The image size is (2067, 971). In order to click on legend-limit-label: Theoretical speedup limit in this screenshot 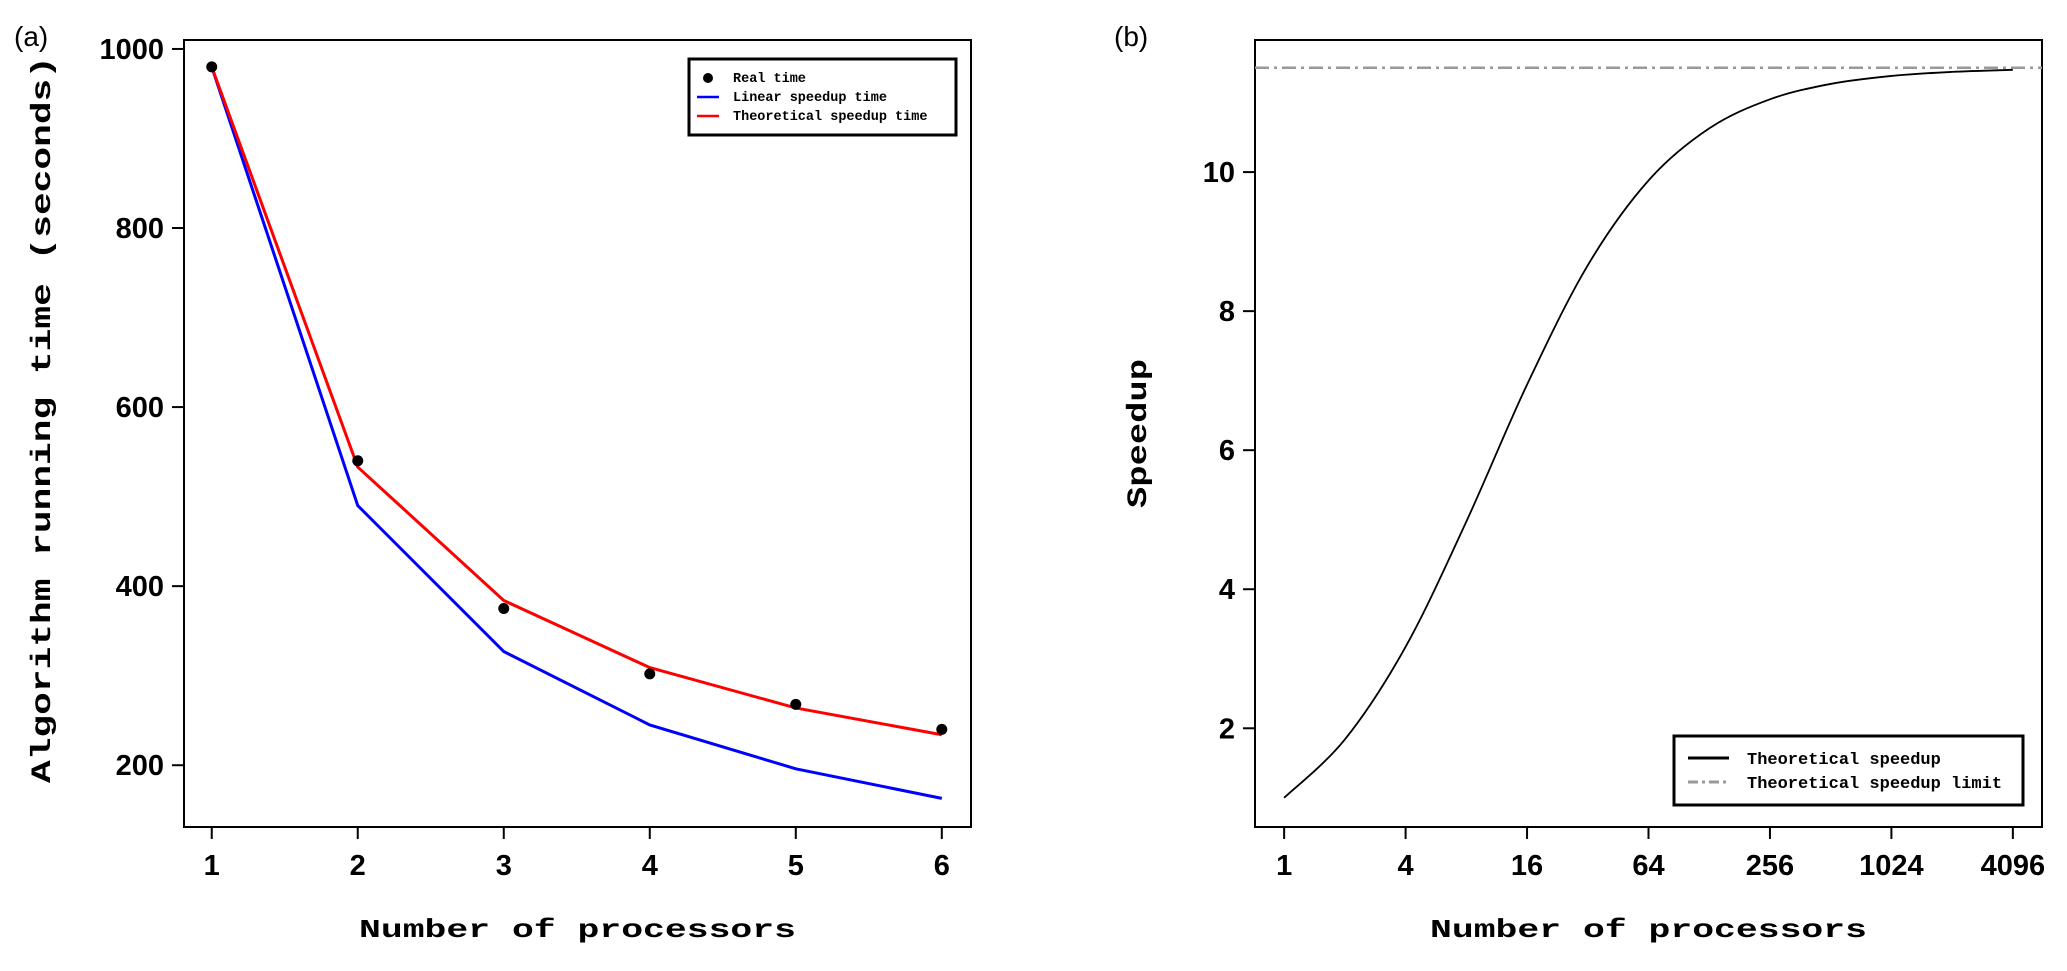, I will do `click(1874, 784)`.